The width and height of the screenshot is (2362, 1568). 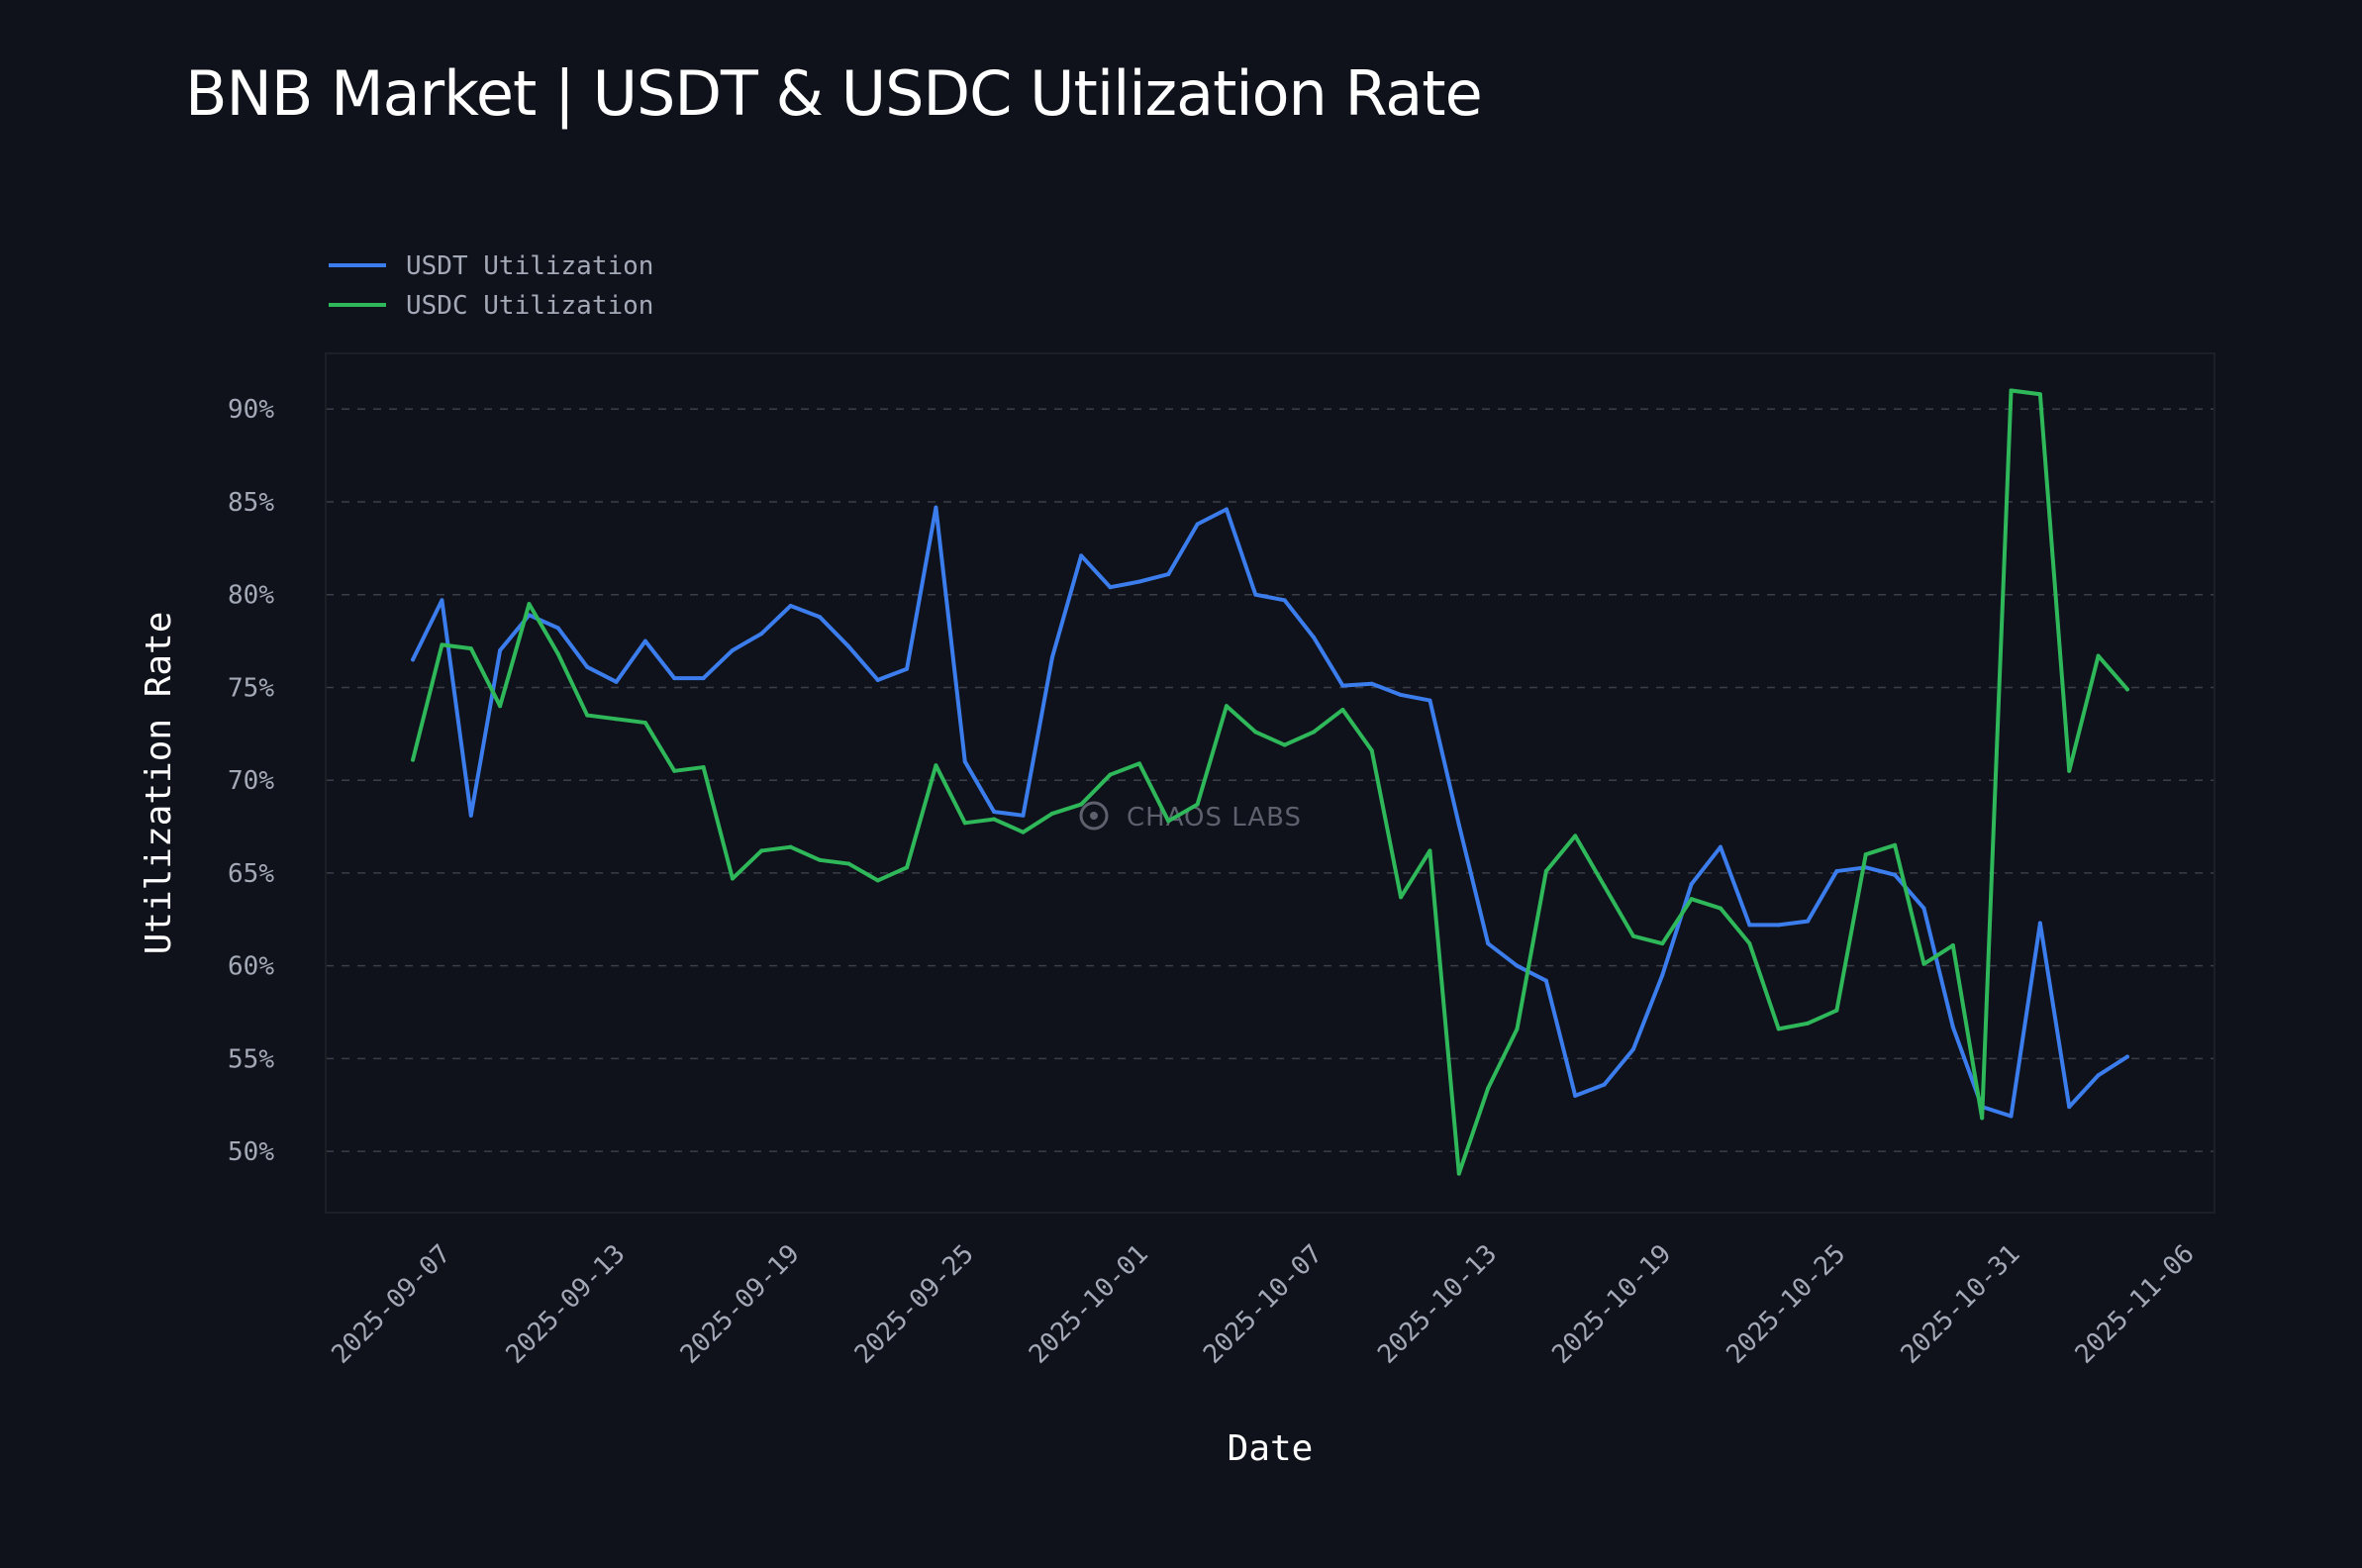 I want to click on x-tick-label: 2025-09-13, so click(x=566, y=1304).